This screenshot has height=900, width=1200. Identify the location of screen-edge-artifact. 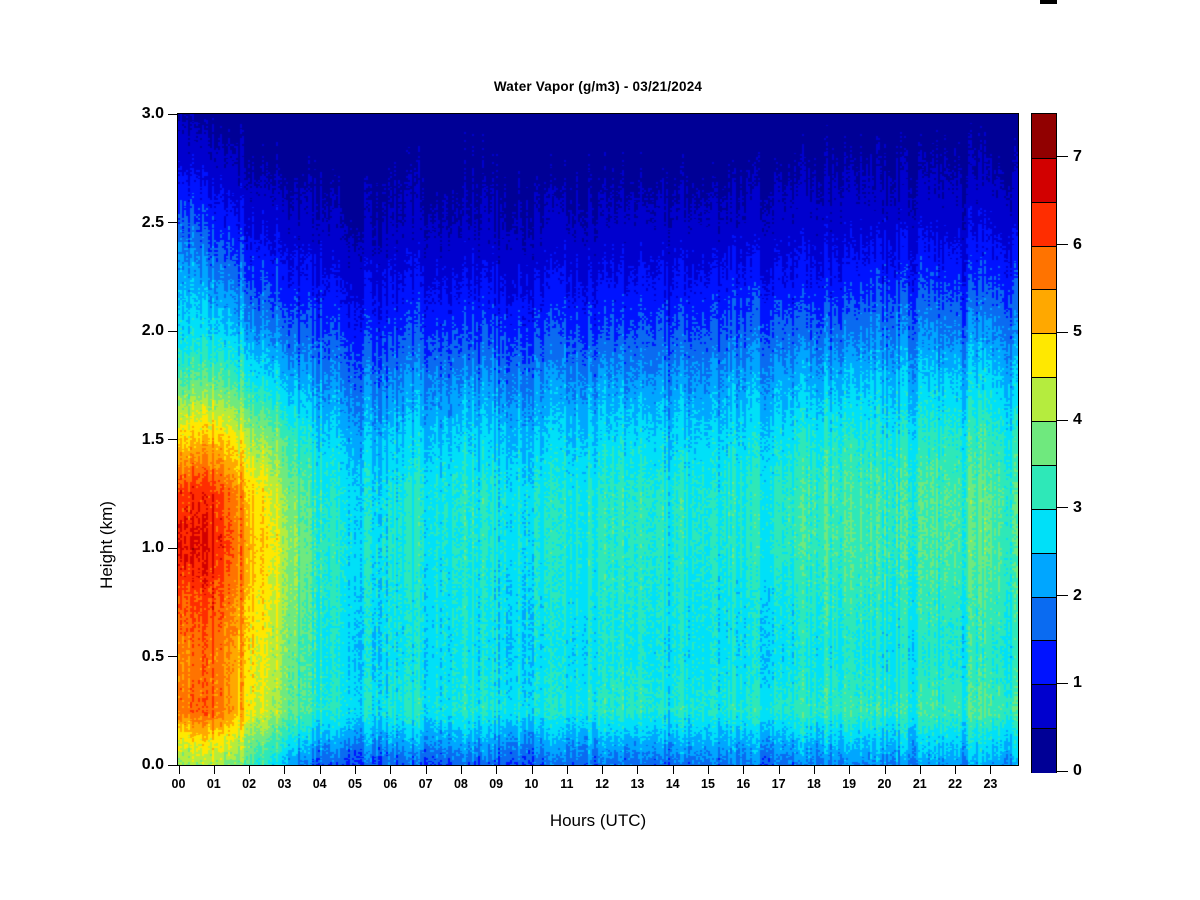
(1048, 2).